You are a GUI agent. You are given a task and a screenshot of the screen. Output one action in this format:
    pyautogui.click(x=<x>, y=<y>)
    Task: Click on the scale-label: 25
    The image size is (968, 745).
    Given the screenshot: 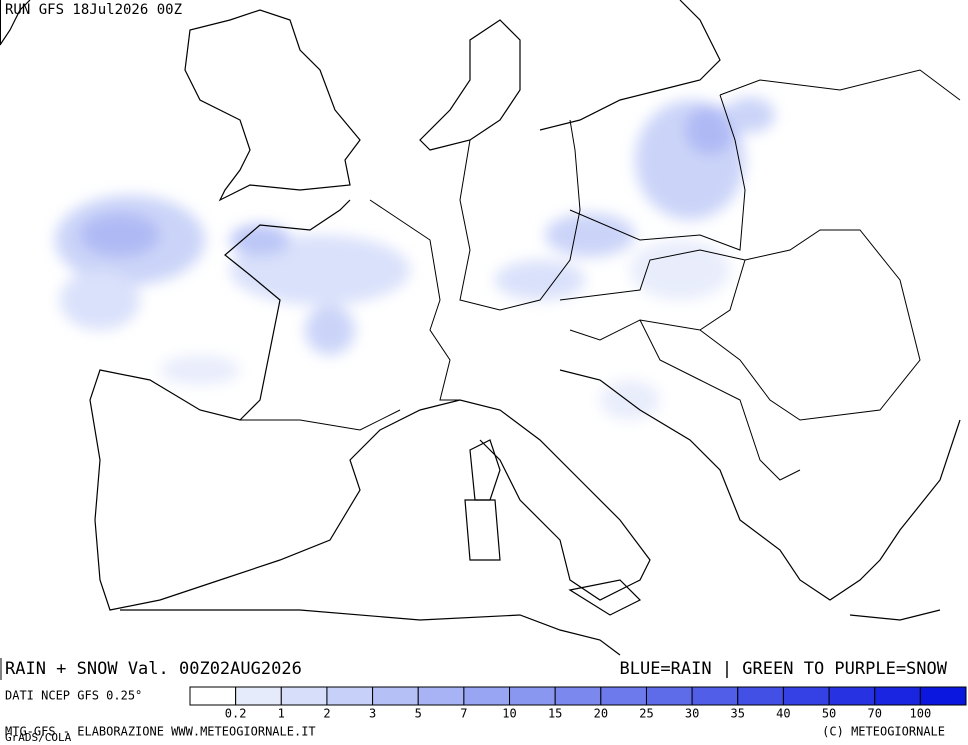 What is the action you would take?
    pyautogui.click(x=646, y=714)
    